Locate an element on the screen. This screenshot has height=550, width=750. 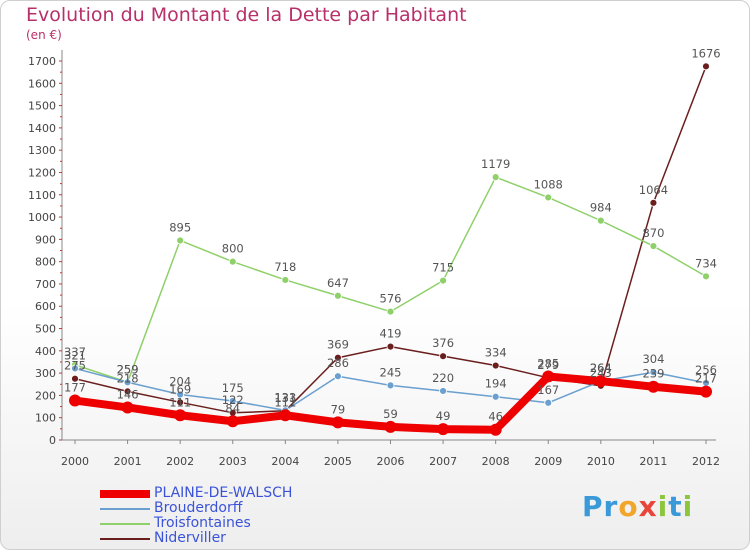
data-label: 177 is located at coordinates (75, 388).